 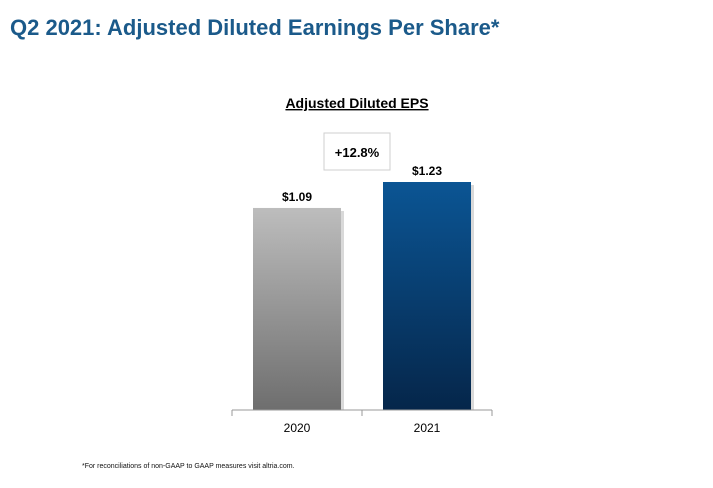 What do you see at coordinates (356, 103) in the screenshot?
I see `chart-title: Adjusted Diluted EPS` at bounding box center [356, 103].